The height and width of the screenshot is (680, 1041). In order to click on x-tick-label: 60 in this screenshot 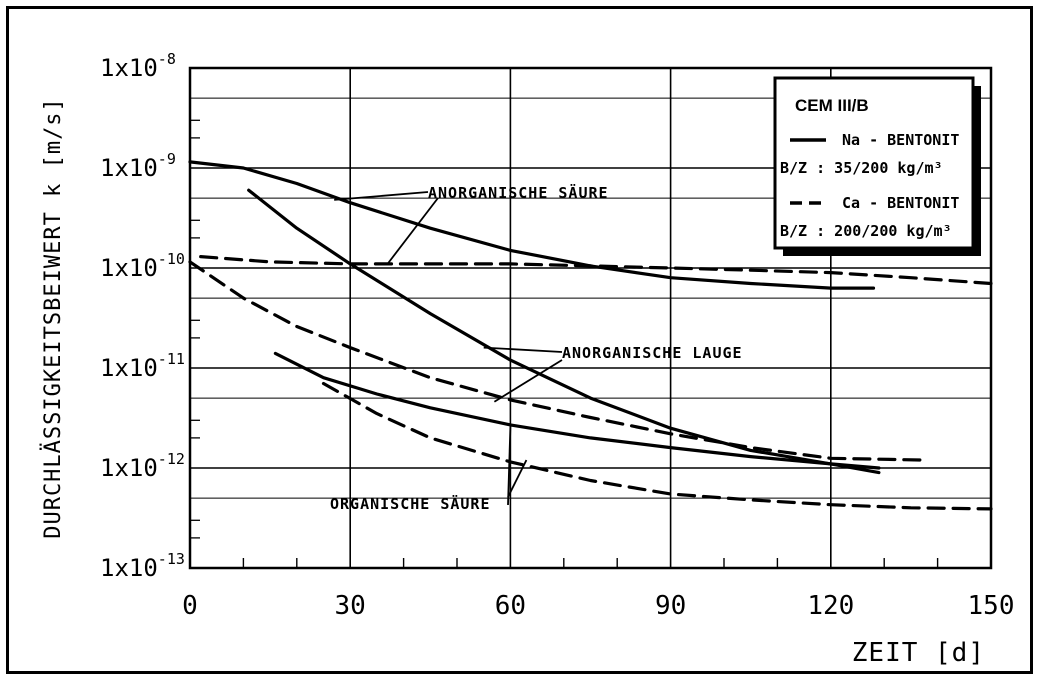, I will do `click(510, 606)`.